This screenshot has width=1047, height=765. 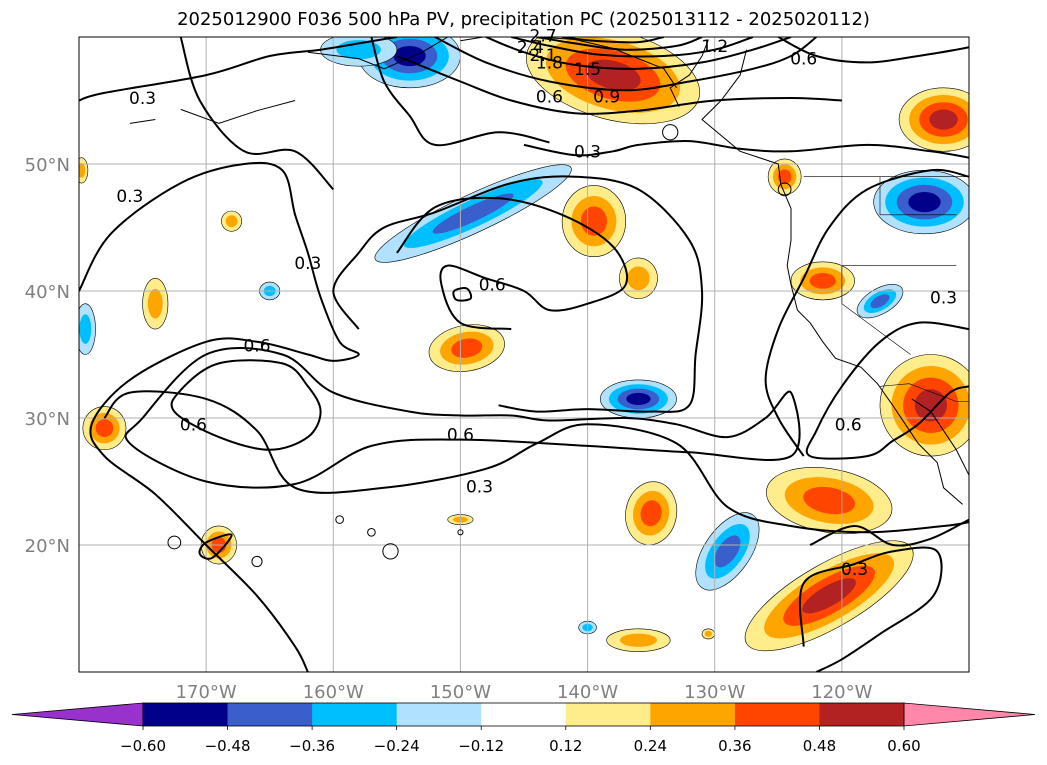 I want to click on lon-tick-label: 120°W, so click(x=841, y=692).